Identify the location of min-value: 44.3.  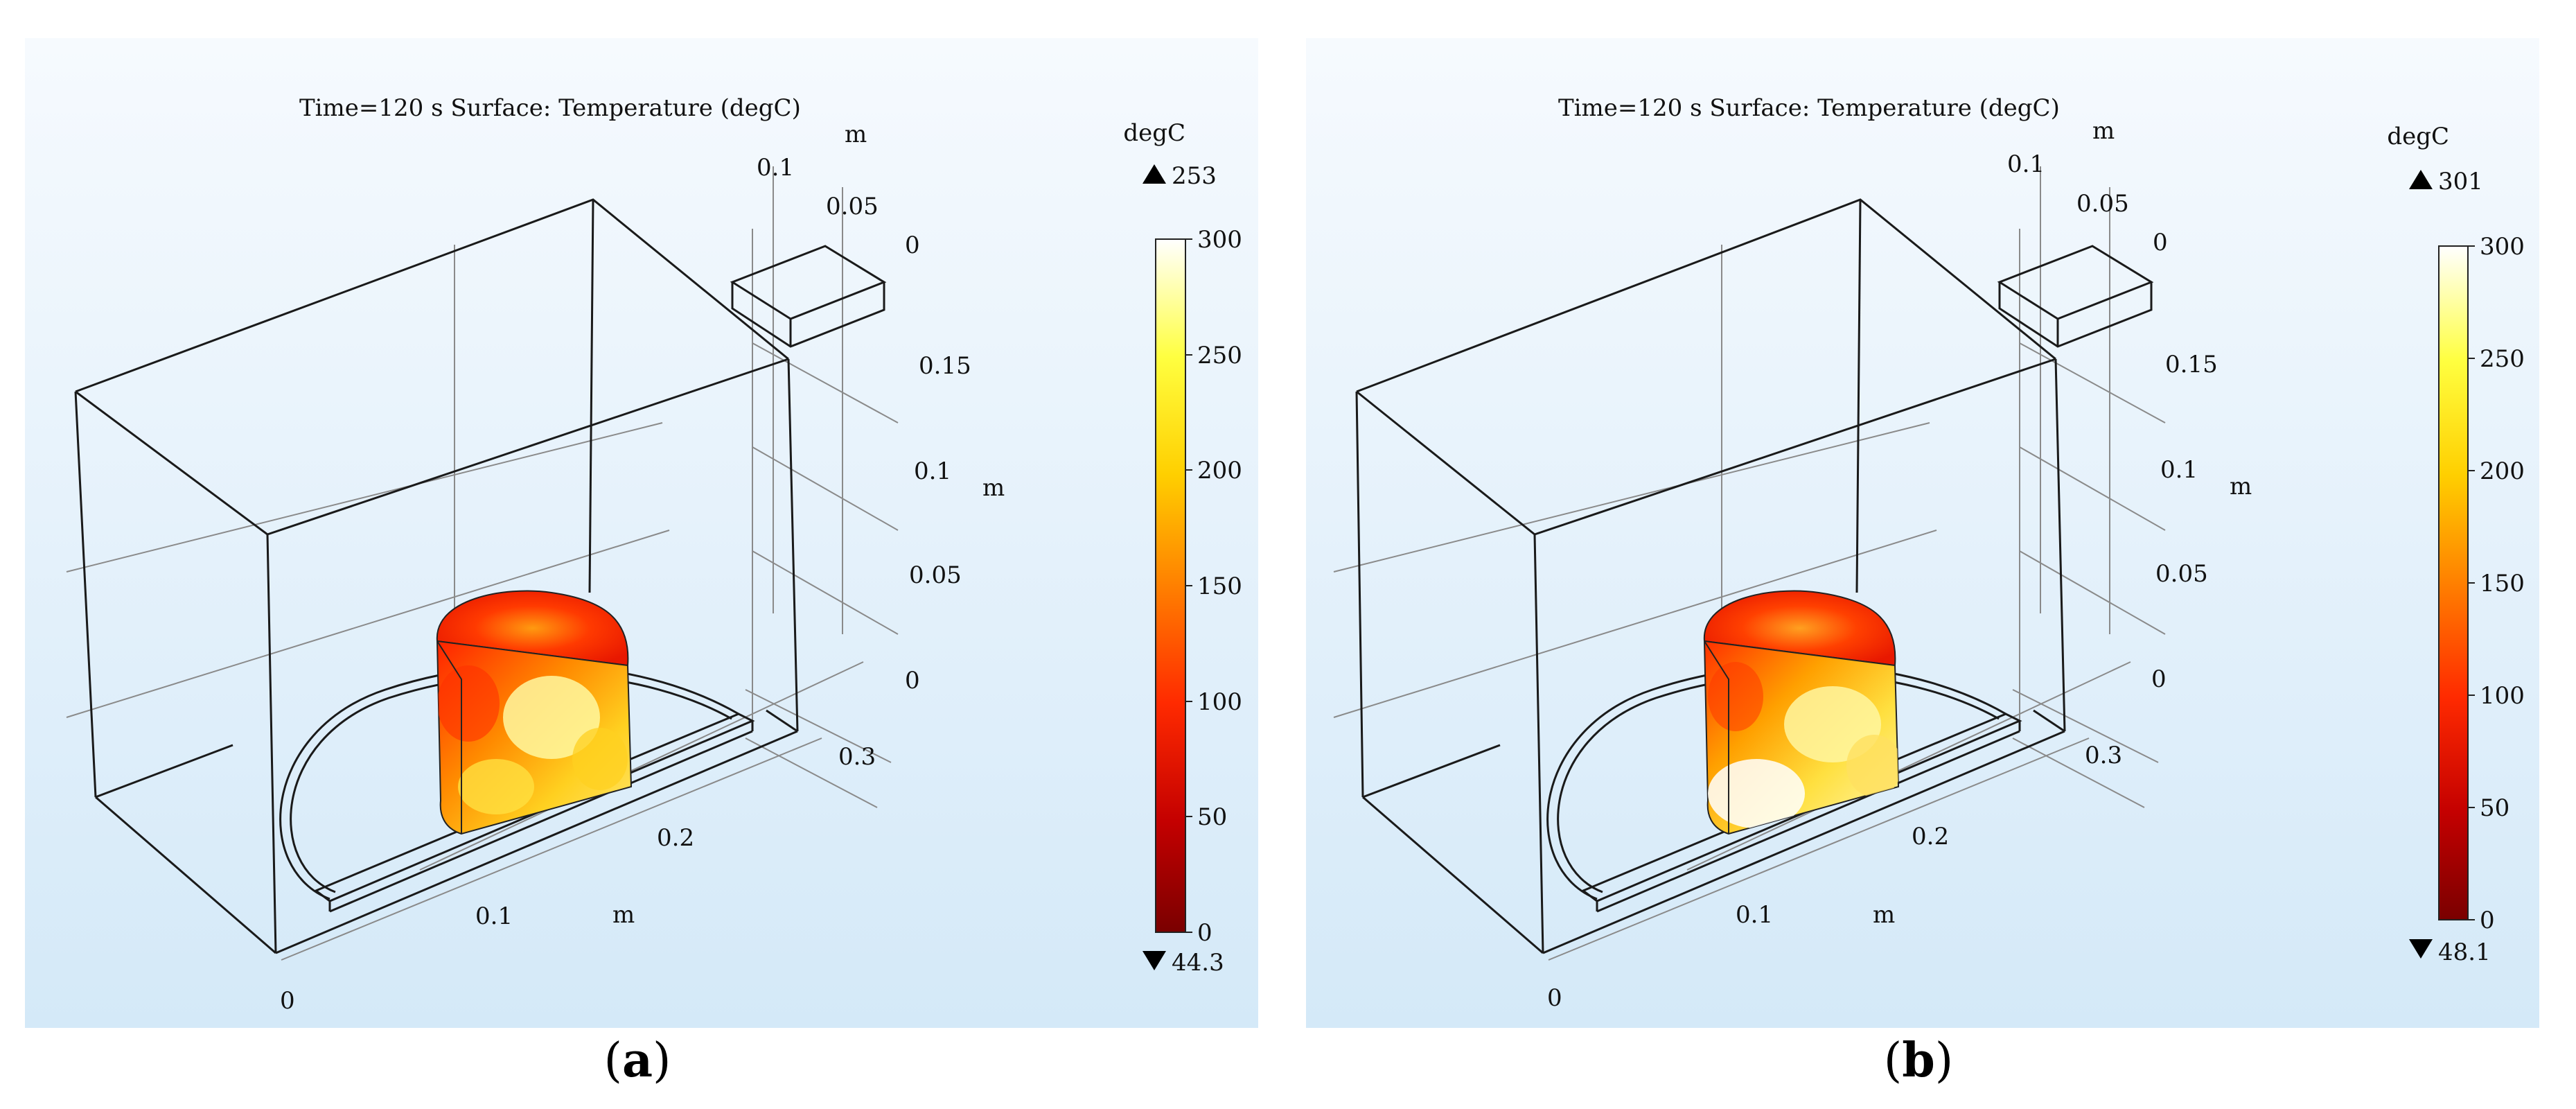
(1198, 963).